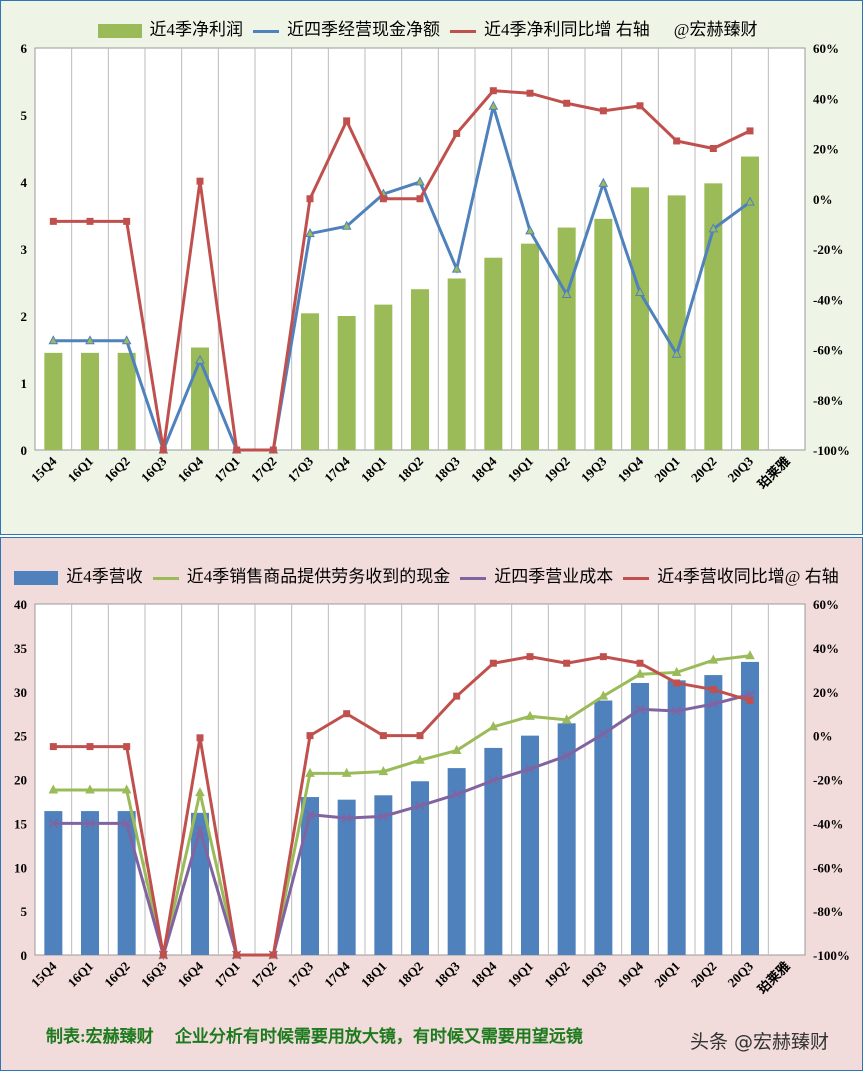  I want to click on marker-近4季净利同比增右轴-17Q4, so click(347, 121).